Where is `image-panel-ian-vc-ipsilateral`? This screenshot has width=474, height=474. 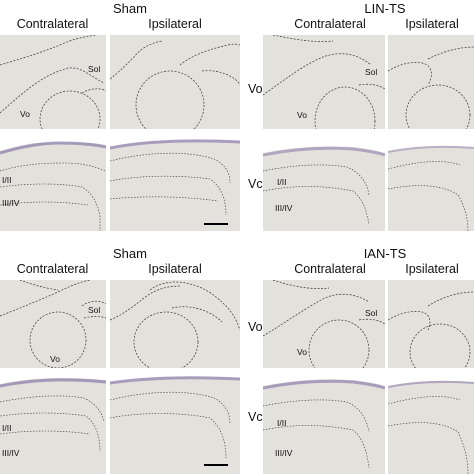
image-panel-ian-vc-ipsilateral is located at coordinates (431, 423).